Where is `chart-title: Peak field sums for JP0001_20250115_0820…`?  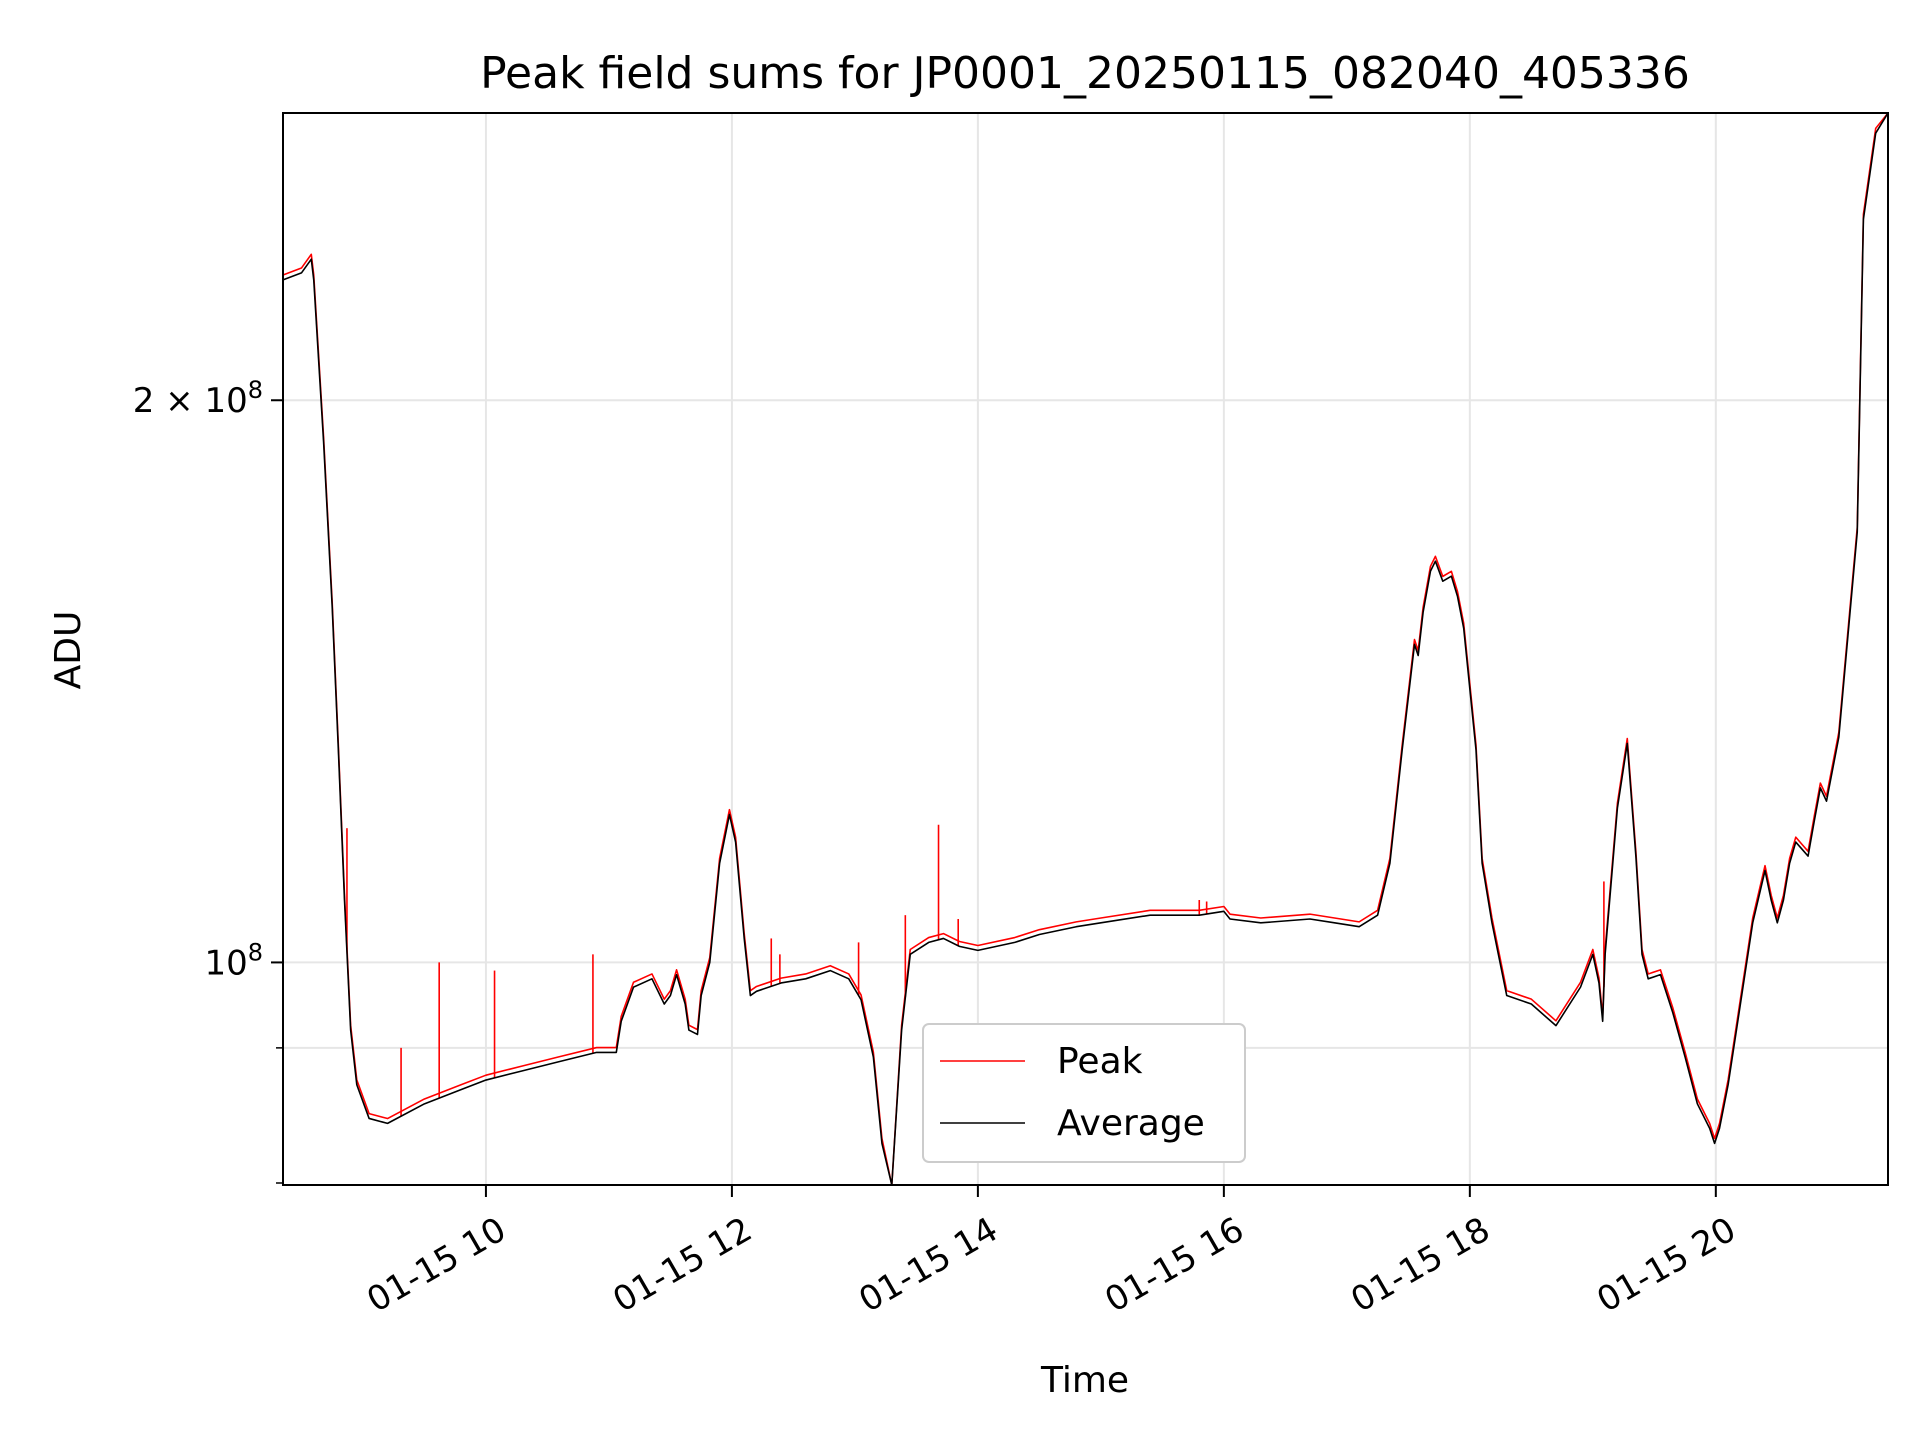 chart-title: Peak field sums for JP0001_20250115_0820… is located at coordinates (1085, 73).